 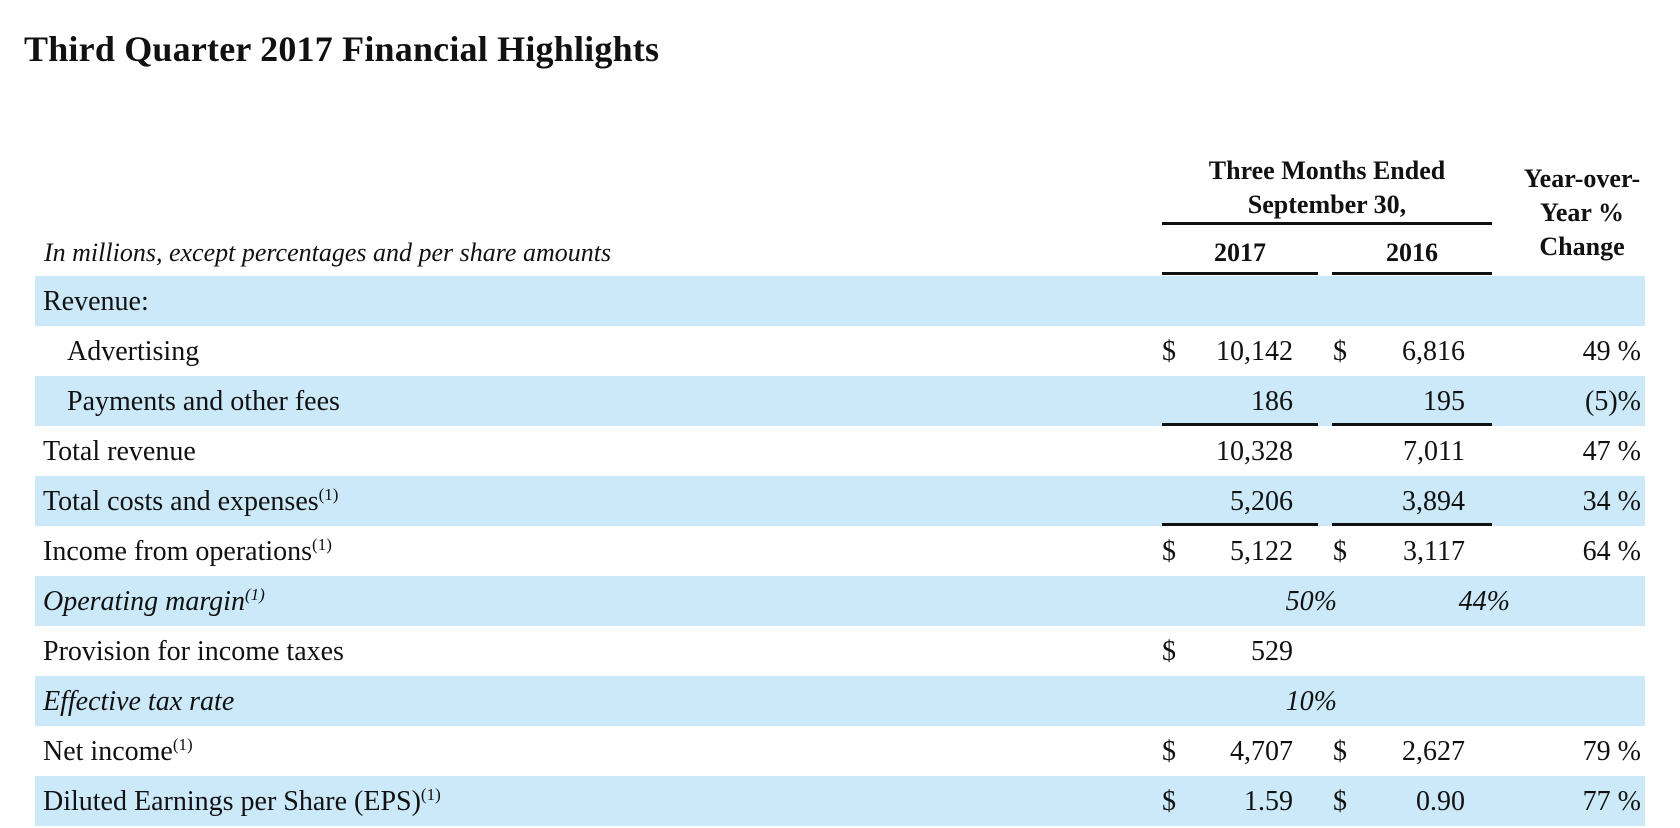 What do you see at coordinates (96, 301) in the screenshot?
I see `row-label: Revenue:` at bounding box center [96, 301].